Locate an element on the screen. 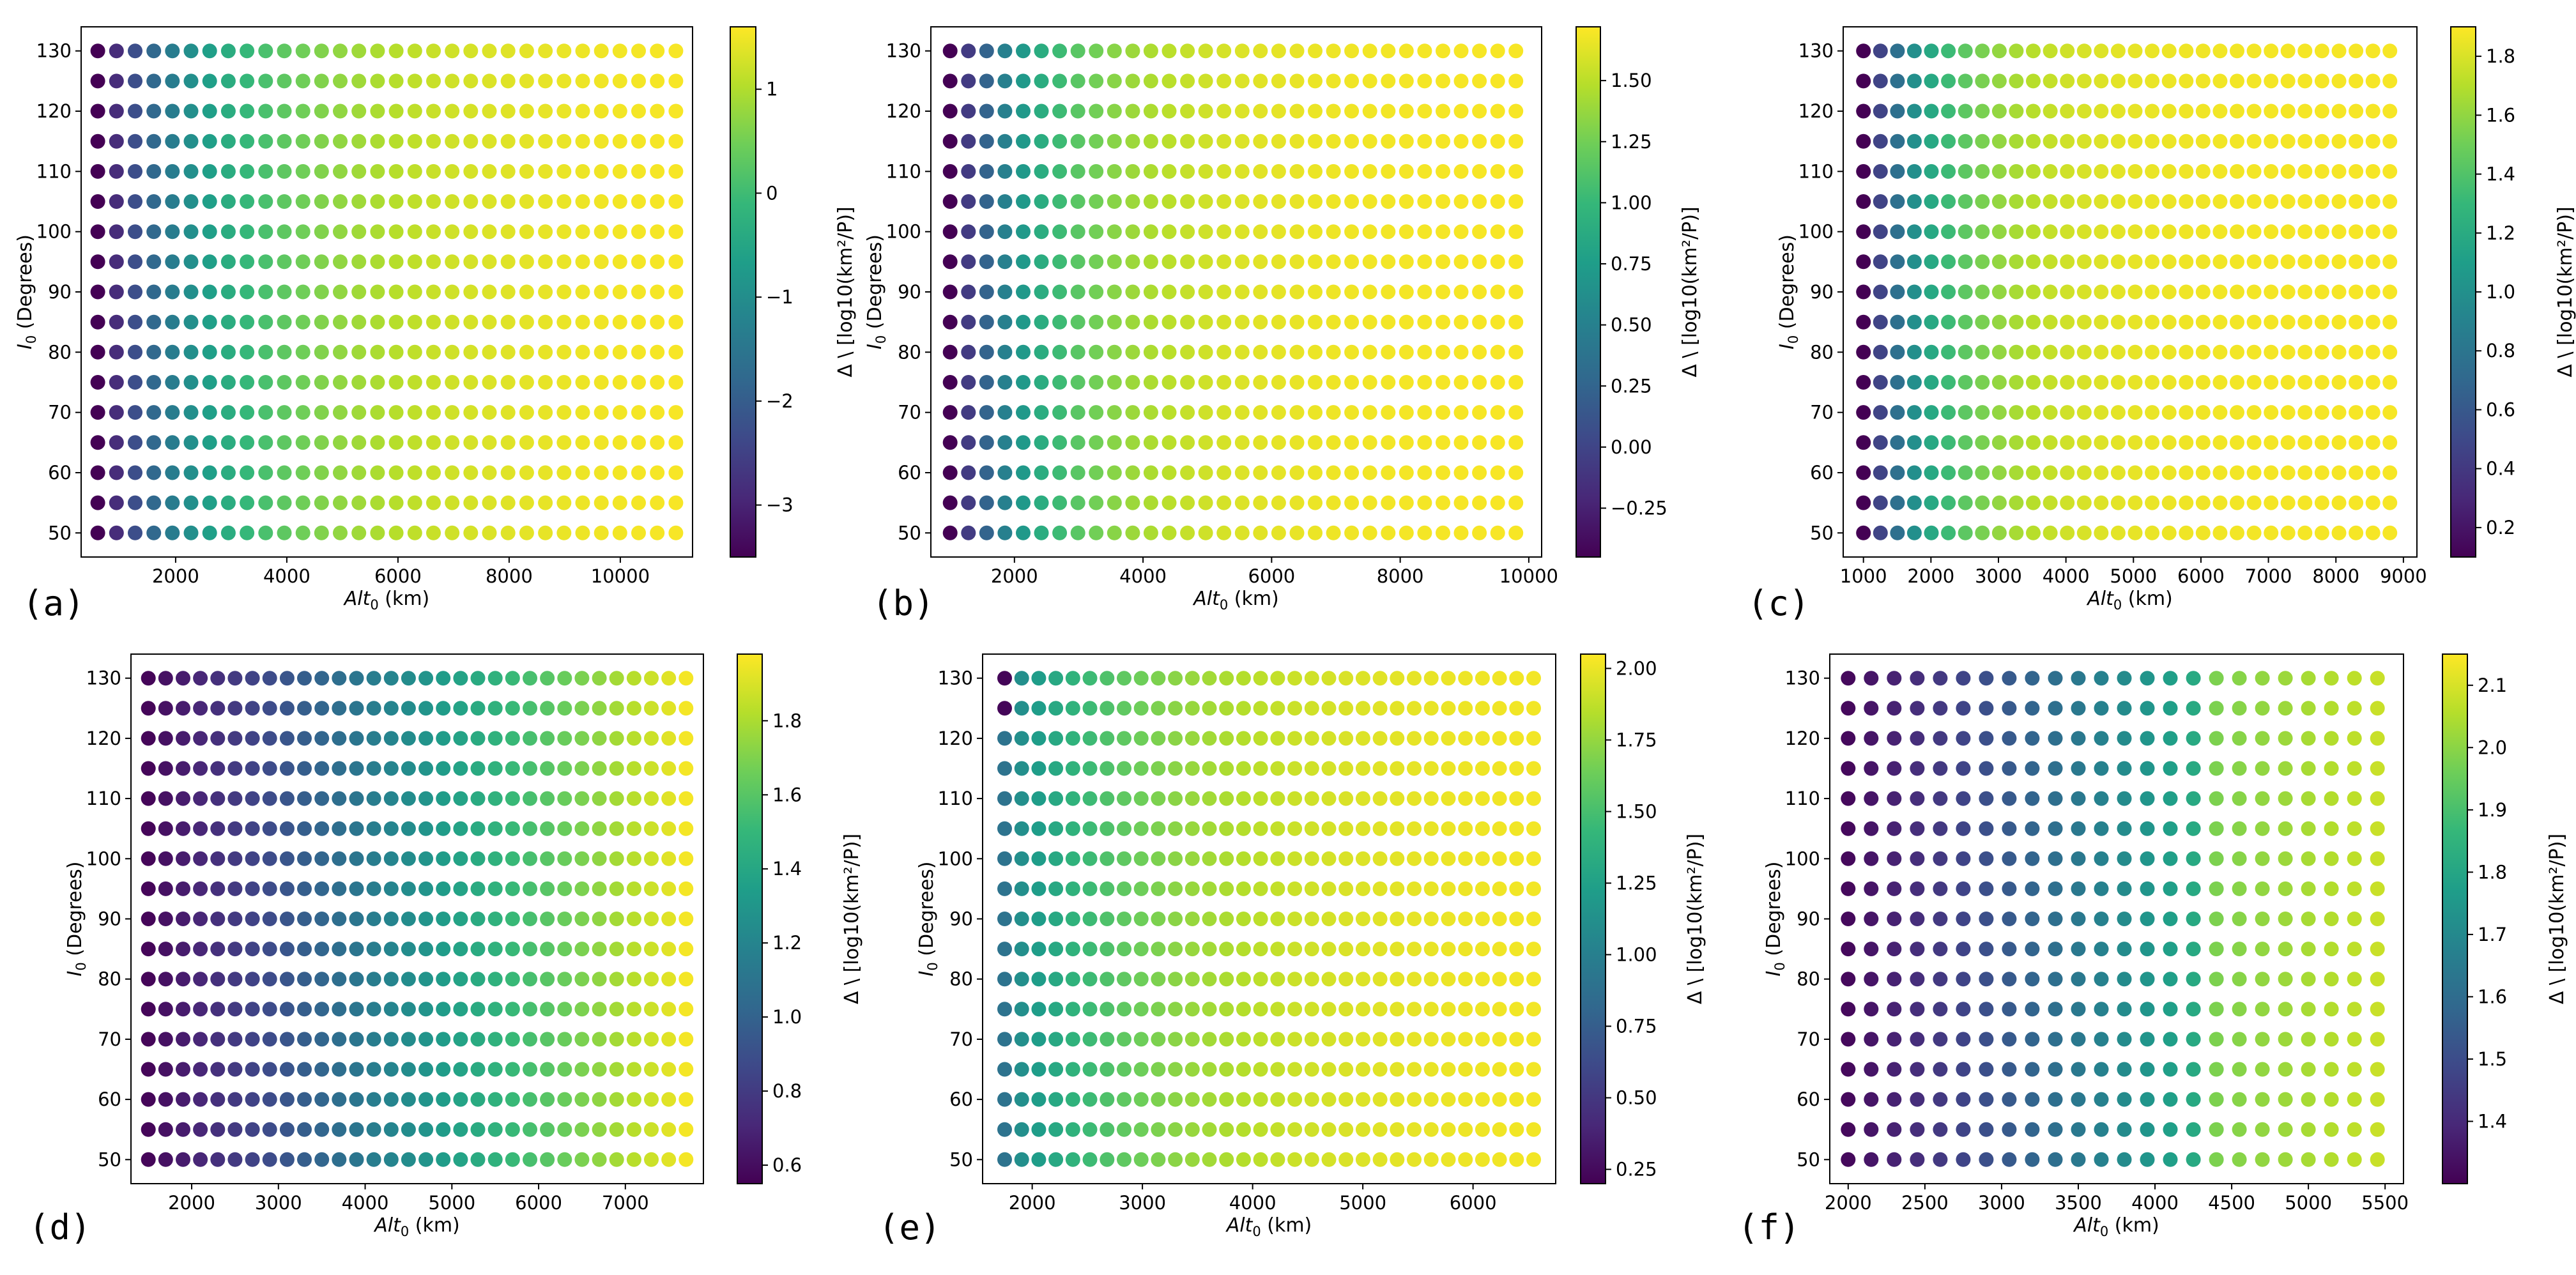 Image resolution: width=2576 pixels, height=1275 pixels. x-tick-label: 4000 is located at coordinates (286, 576).